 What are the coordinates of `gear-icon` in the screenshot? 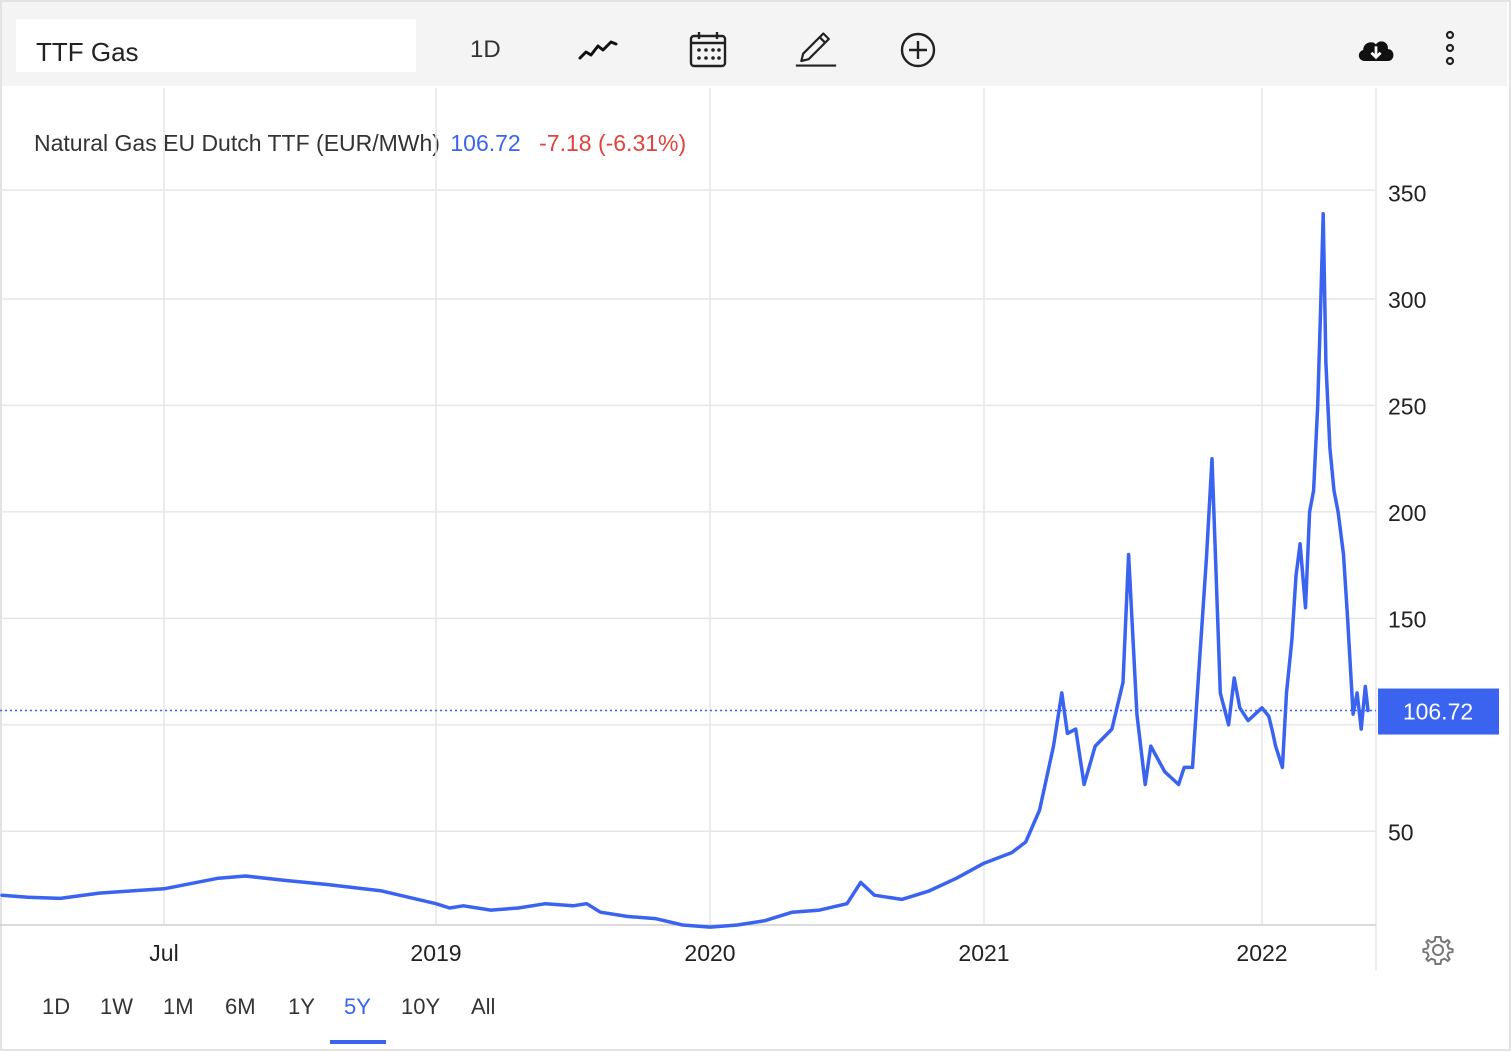 It's located at (1438, 950).